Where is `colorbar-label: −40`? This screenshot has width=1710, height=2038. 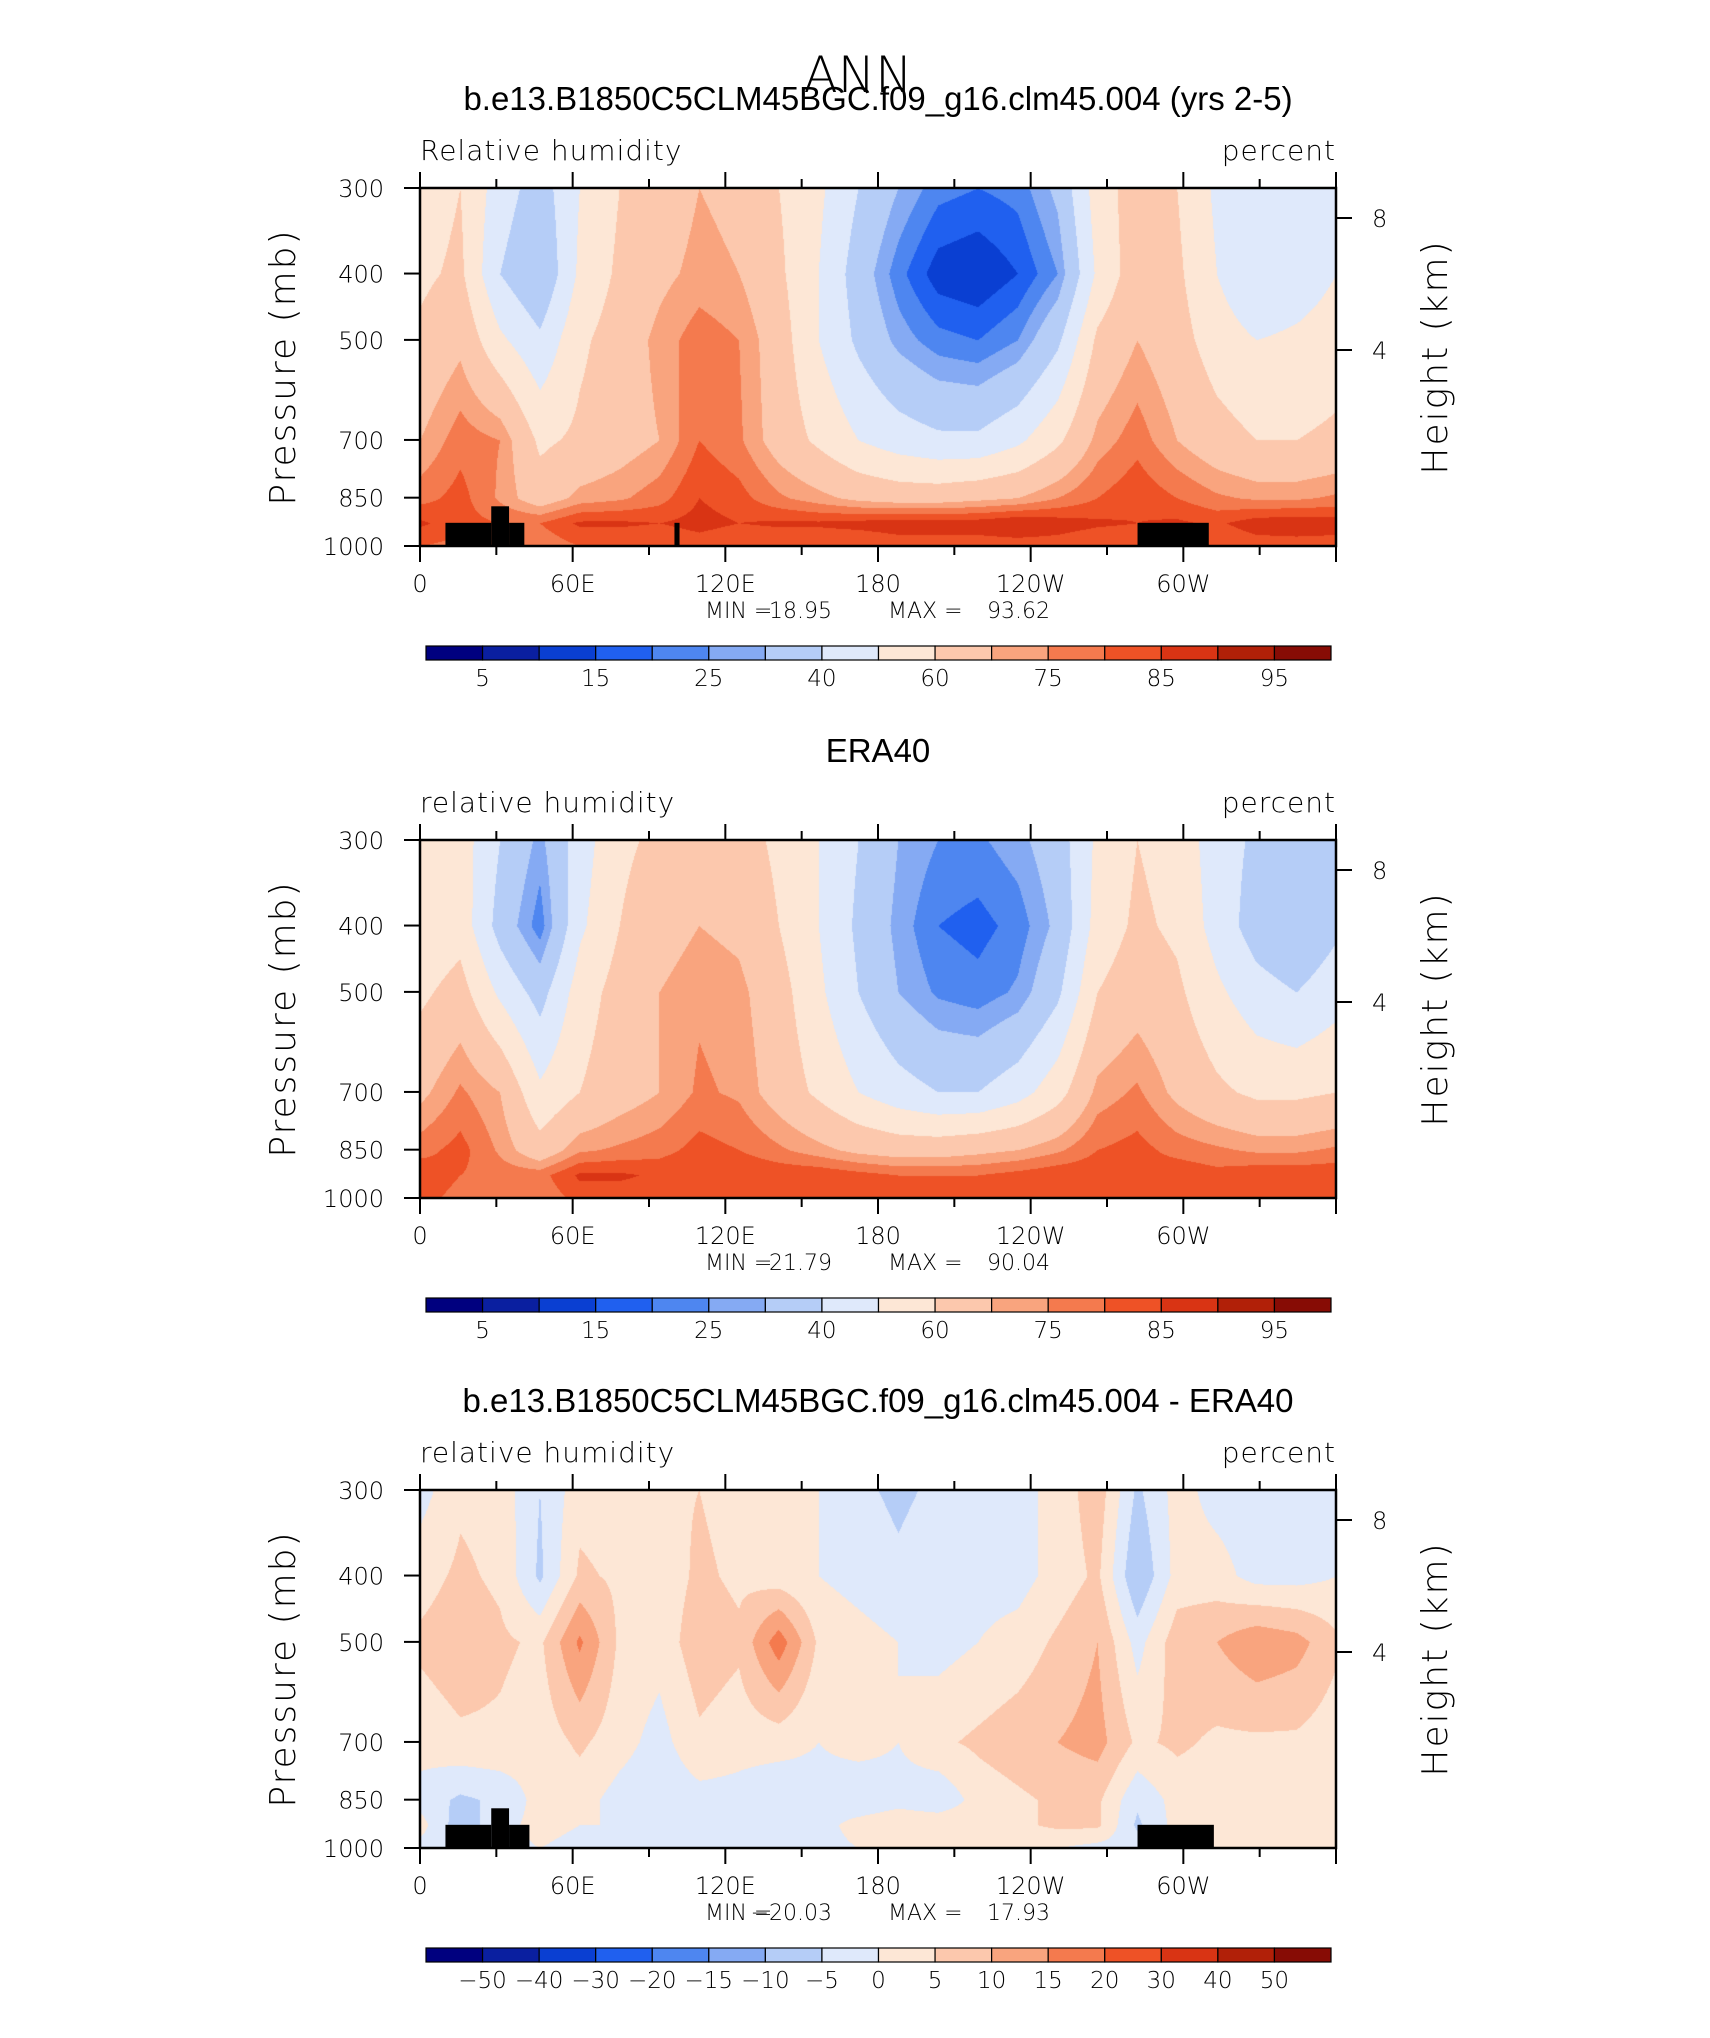
colorbar-label: −40 is located at coordinates (539, 1981).